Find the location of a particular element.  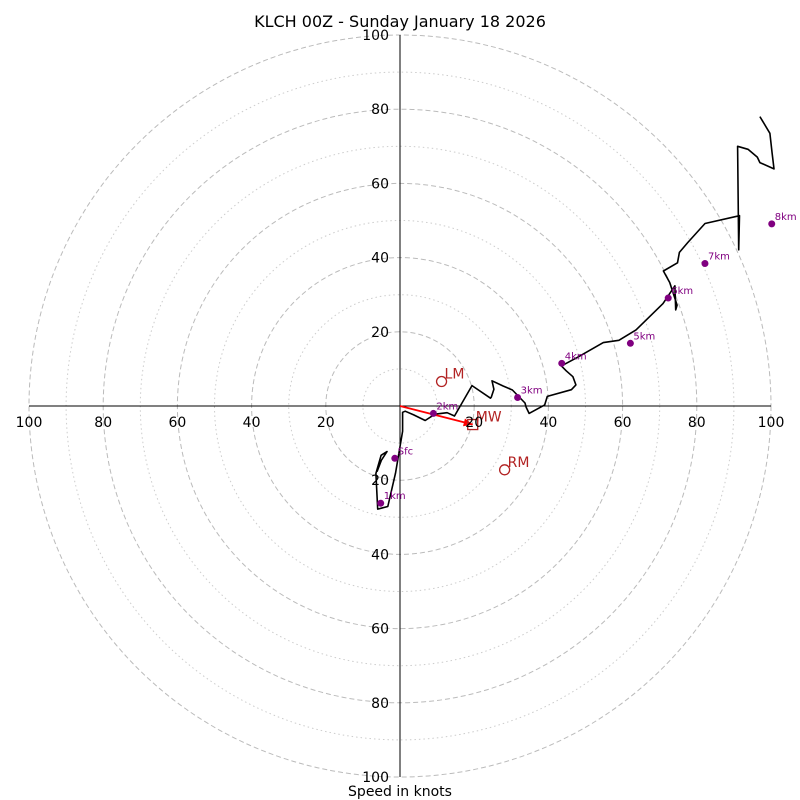

height-marker-Sfc is located at coordinates (395, 458).